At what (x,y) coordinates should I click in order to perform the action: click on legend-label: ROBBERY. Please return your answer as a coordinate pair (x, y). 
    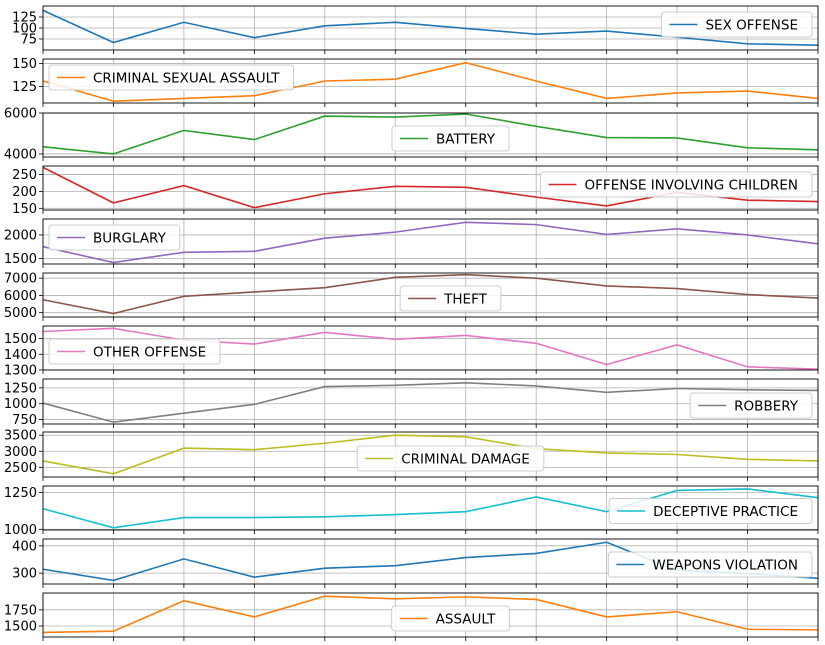
    Looking at the image, I should click on (766, 407).